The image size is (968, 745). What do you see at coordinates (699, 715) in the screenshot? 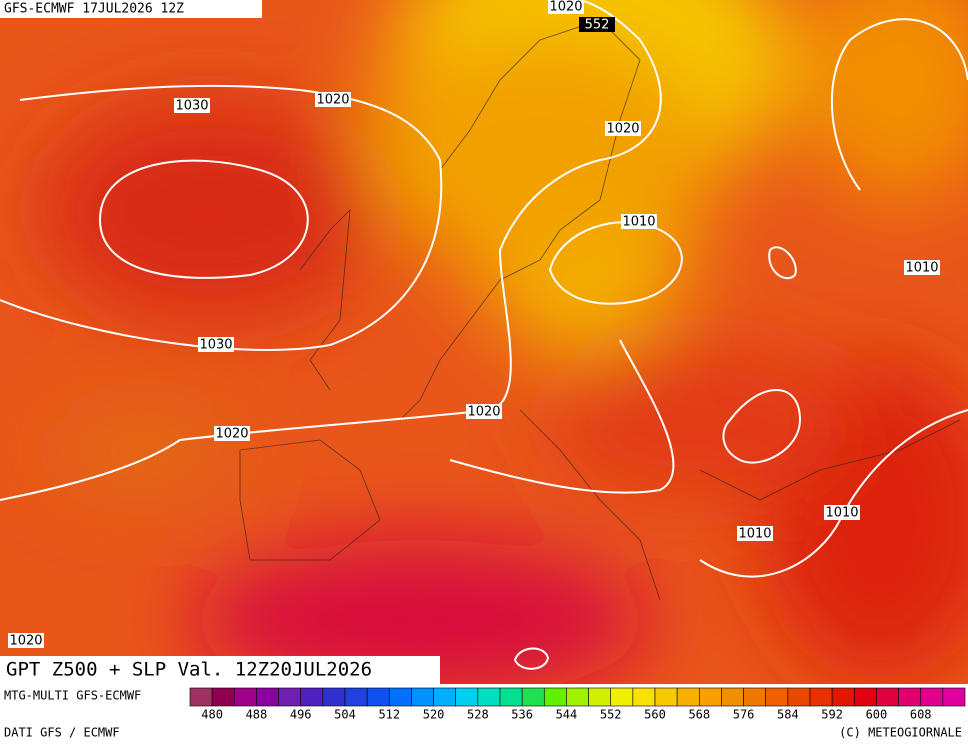
I see `colorbar-tick-label: 568` at bounding box center [699, 715].